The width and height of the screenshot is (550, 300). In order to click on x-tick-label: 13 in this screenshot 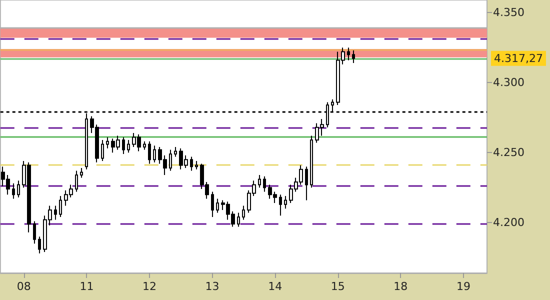, I will do `click(212, 286)`.